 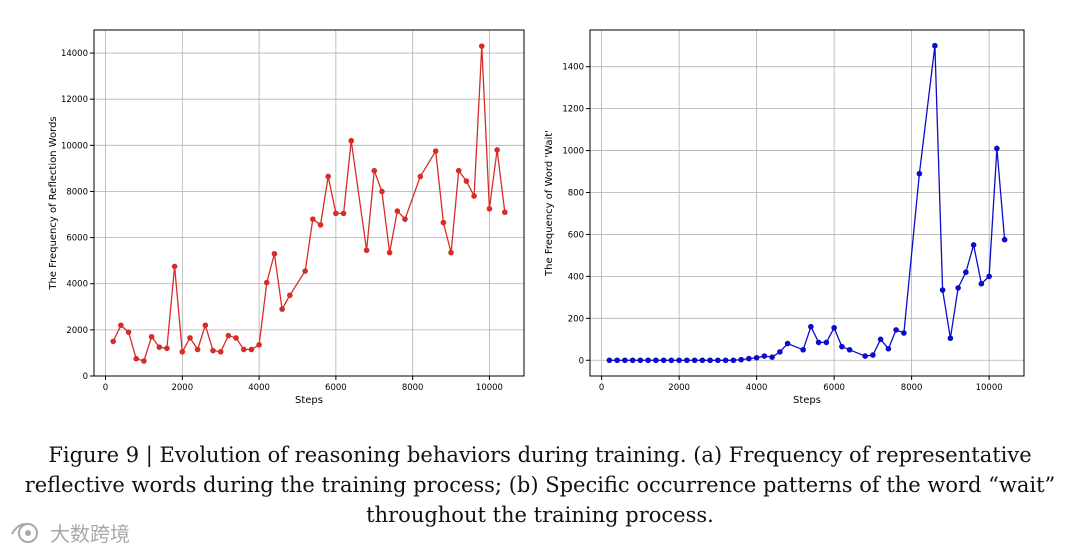 I want to click on x-axis-label: Steps, so click(x=807, y=400).